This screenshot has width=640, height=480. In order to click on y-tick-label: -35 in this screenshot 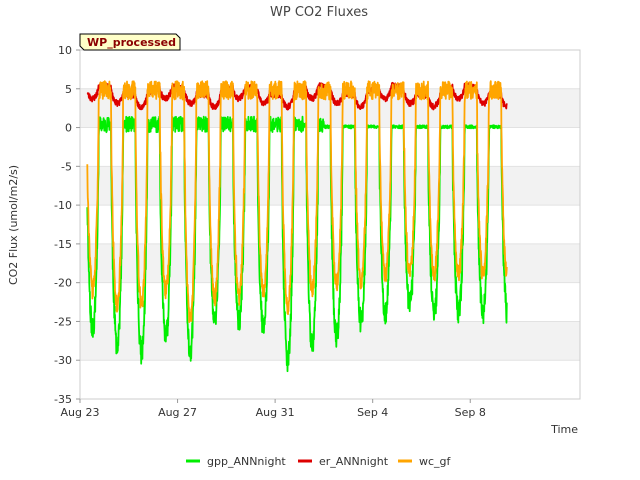, I will do `click(63, 399)`.